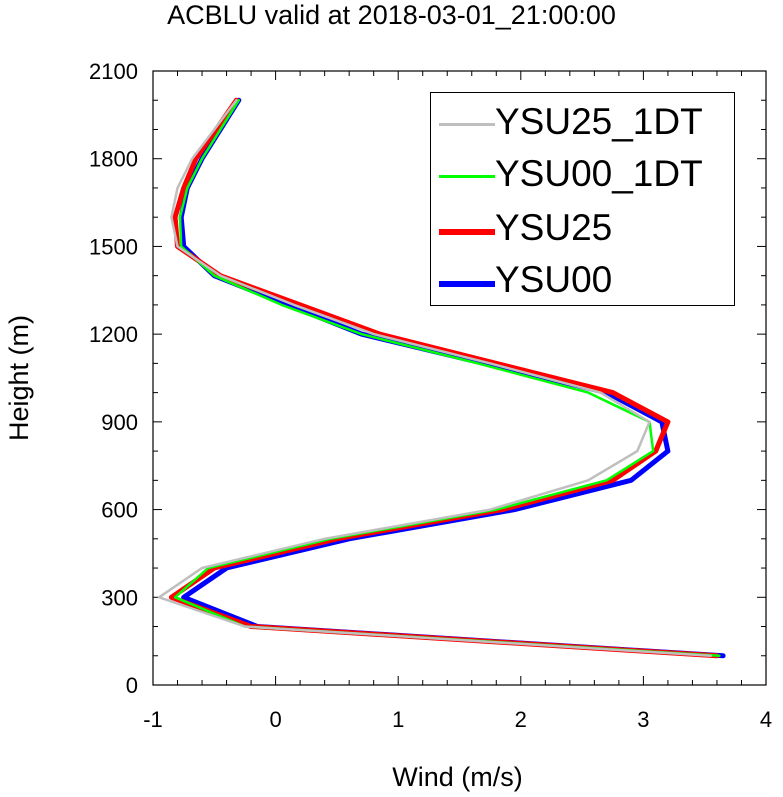 The width and height of the screenshot is (783, 797). Describe the element at coordinates (113, 334) in the screenshot. I see `y-tick-label: 1200` at that location.